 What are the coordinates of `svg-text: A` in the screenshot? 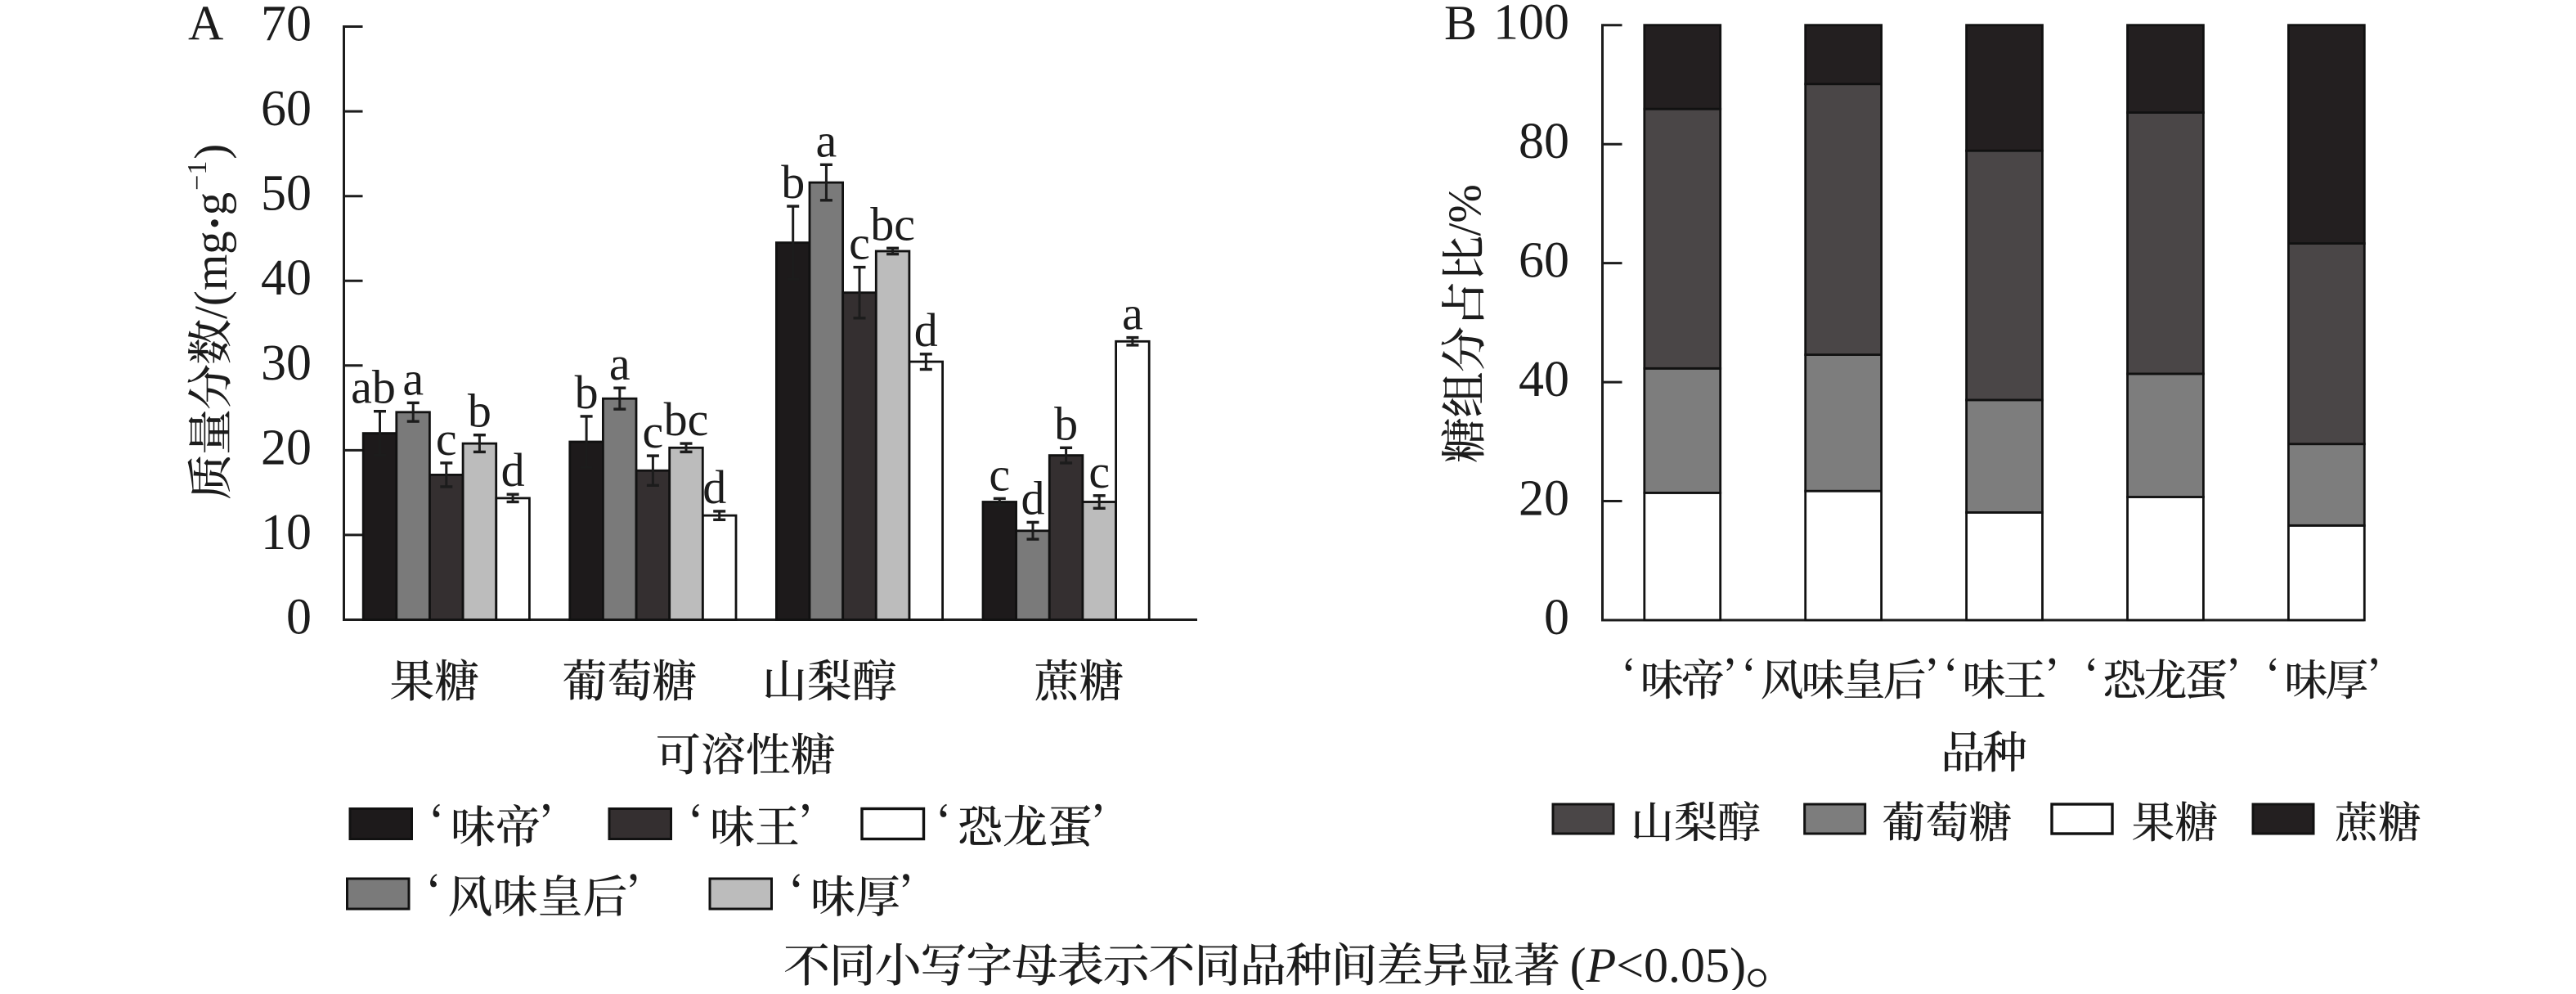 It's located at (205, 25).